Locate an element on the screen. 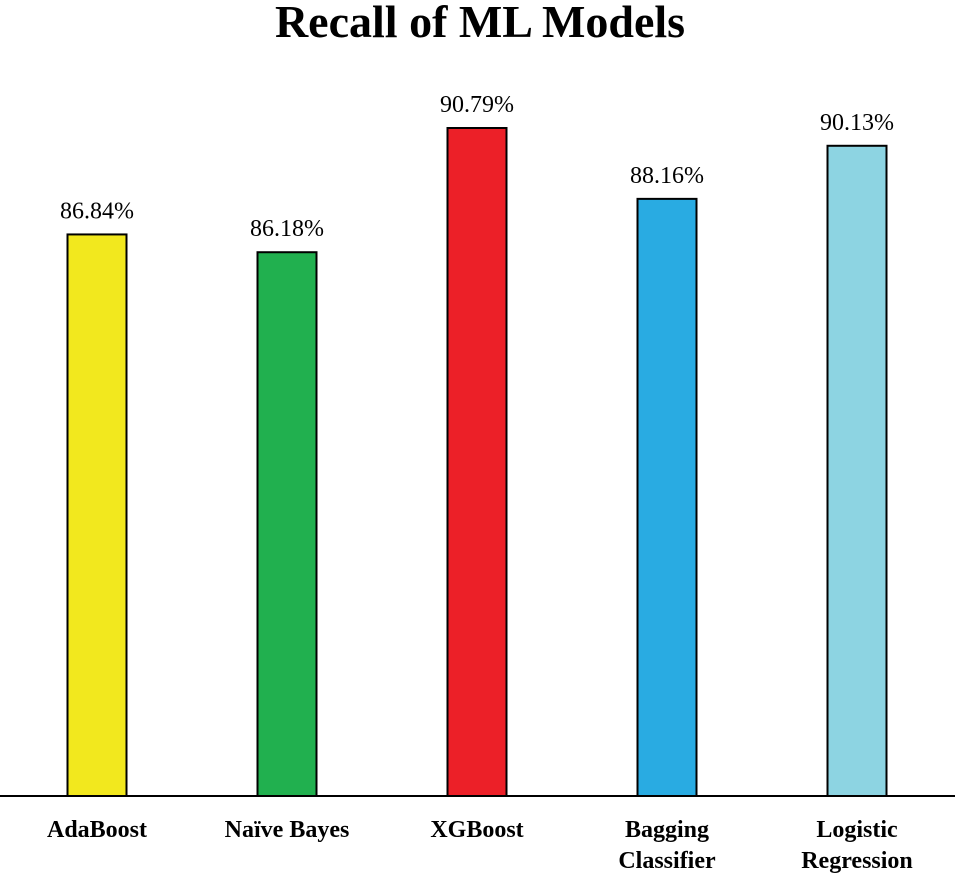 The height and width of the screenshot is (878, 955). bar-adaboost is located at coordinates (97, 515).